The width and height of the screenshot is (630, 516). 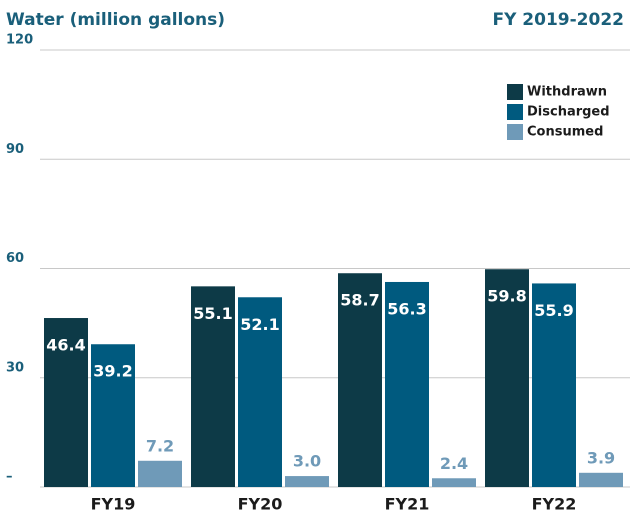 I want to click on value-label: 39.2, so click(x=112, y=371).